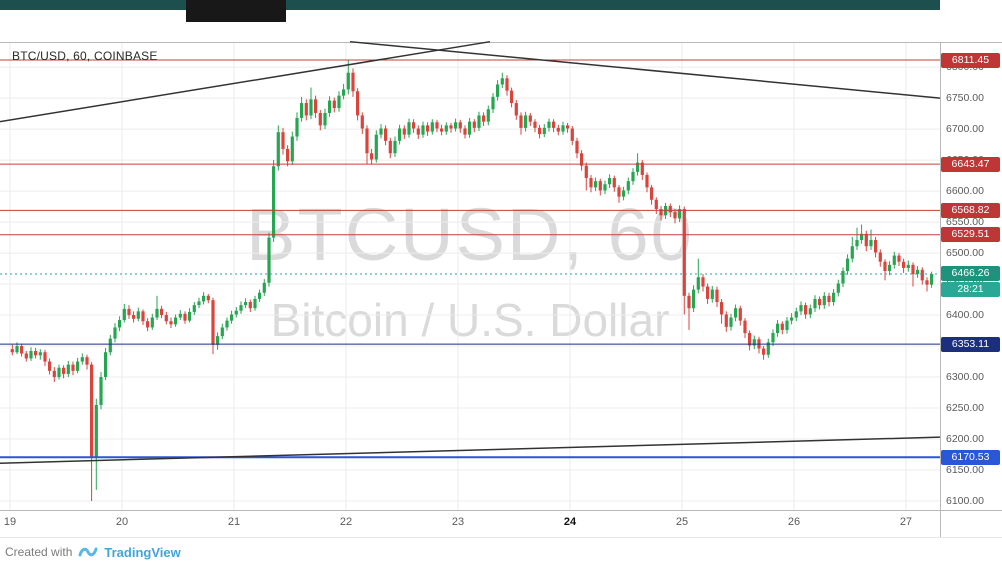 This screenshot has width=1002, height=568. What do you see at coordinates (501, 524) in the screenshot?
I see `time-axis: 19 20 21 22 23 24 25 26 27` at bounding box center [501, 524].